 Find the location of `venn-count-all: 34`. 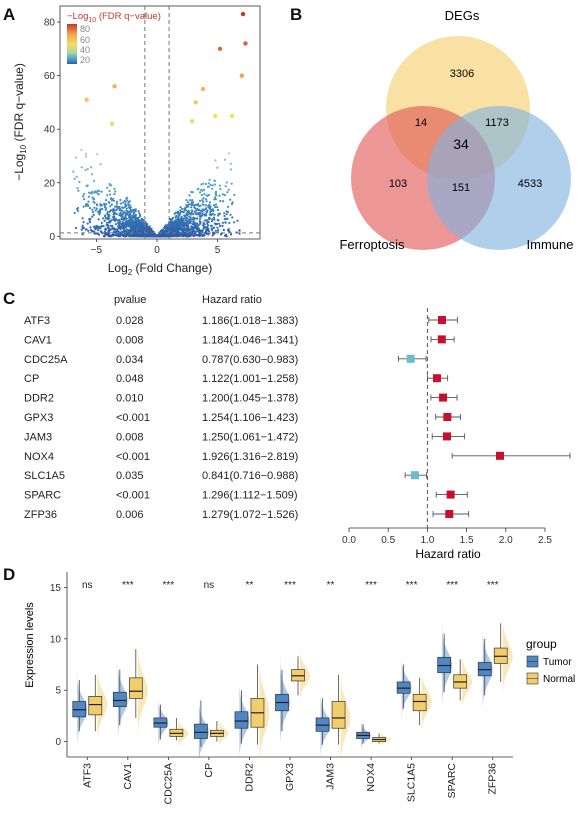

venn-count-all: 34 is located at coordinates (461, 144).